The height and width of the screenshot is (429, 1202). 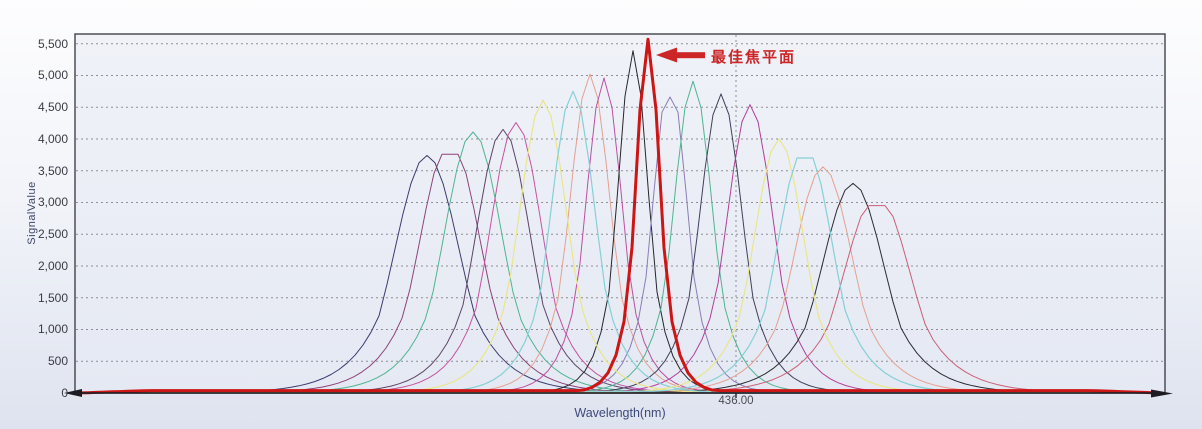 I want to click on y-axis-tick-label: 5,500, so click(x=52, y=43).